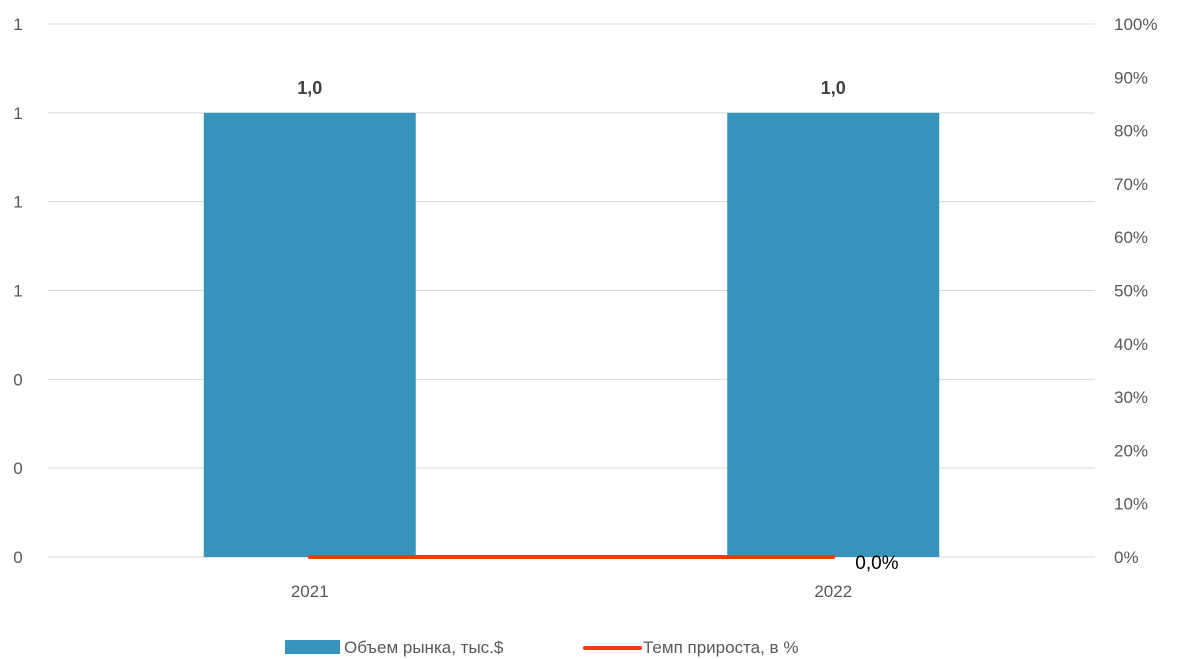  Describe the element at coordinates (571, 591) in the screenshot. I see `x-axis-ticks: 2021 2022` at that location.